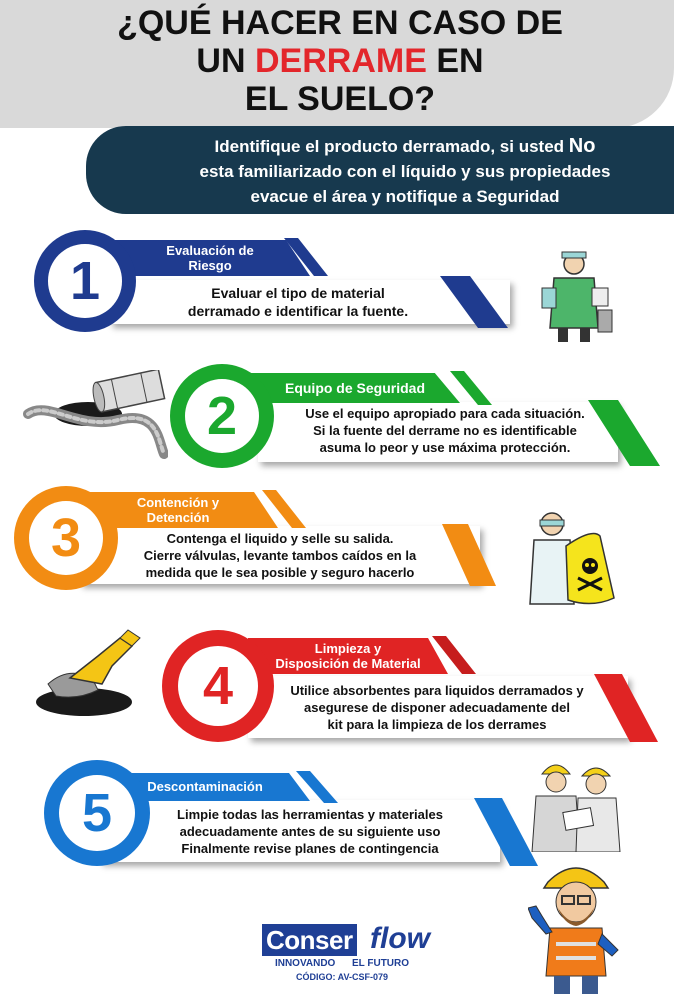  Describe the element at coordinates (624, 433) in the screenshot. I see `step-2-stripe-icon` at that location.